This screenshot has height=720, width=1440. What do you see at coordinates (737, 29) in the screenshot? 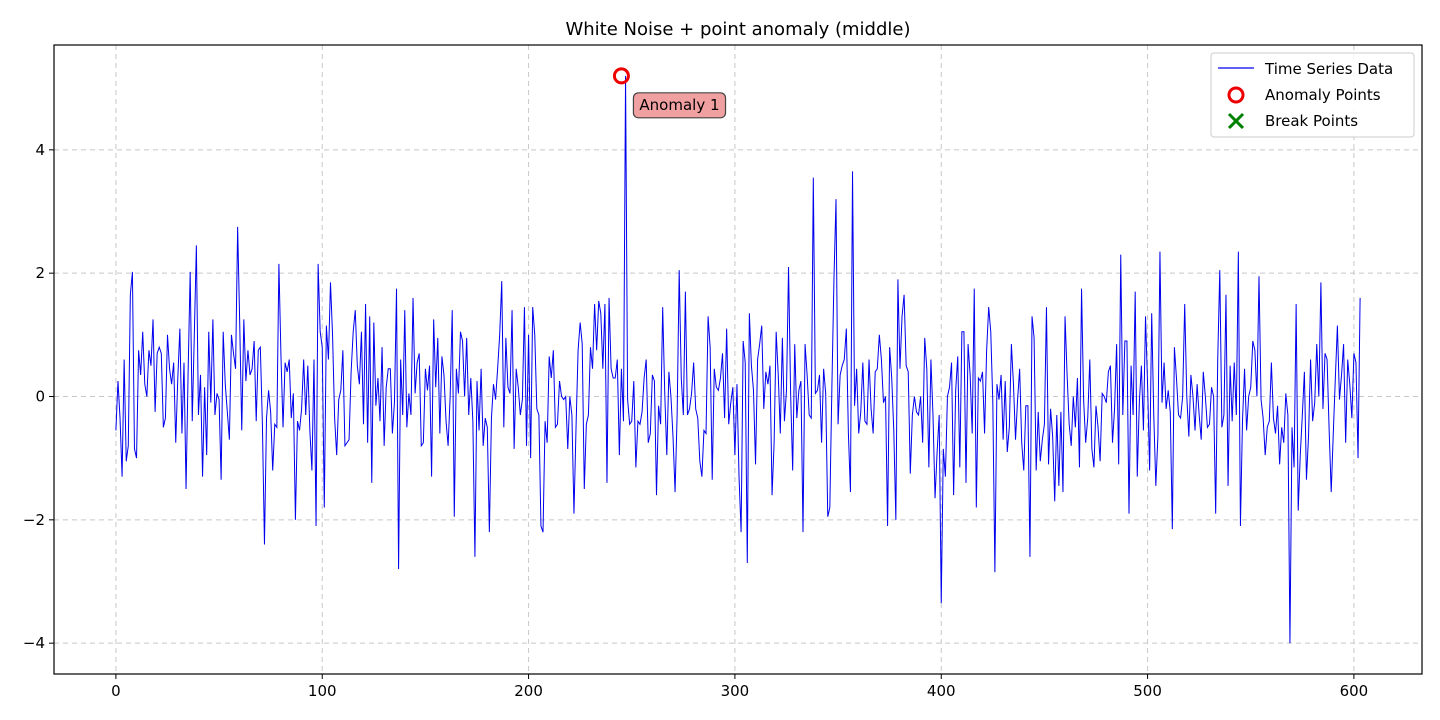
I see `chart-title: White Noise + point anomaly (middle)` at bounding box center [737, 29].